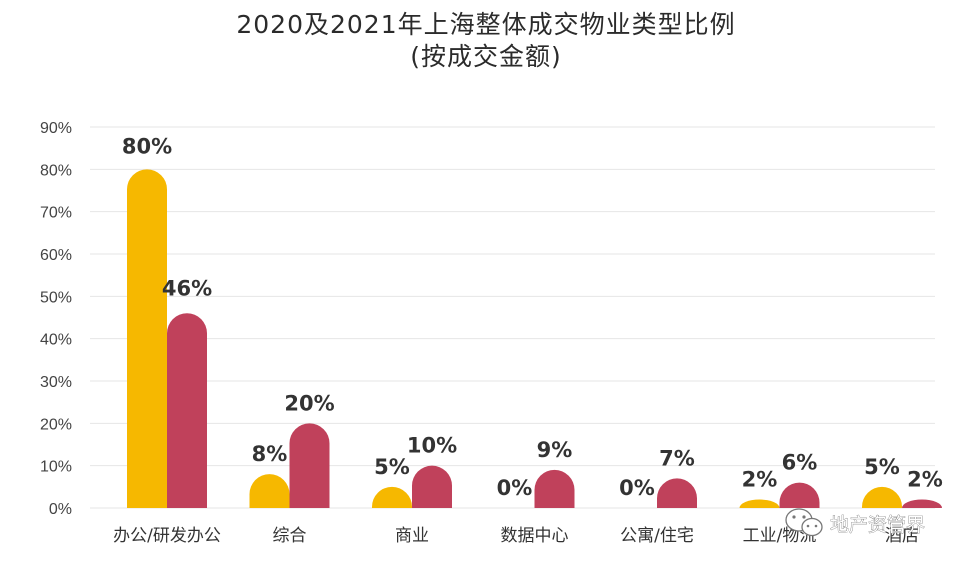 This screenshot has width=979, height=564. What do you see at coordinates (800, 463) in the screenshot?
I see `data-label-series-2: 6%` at bounding box center [800, 463].